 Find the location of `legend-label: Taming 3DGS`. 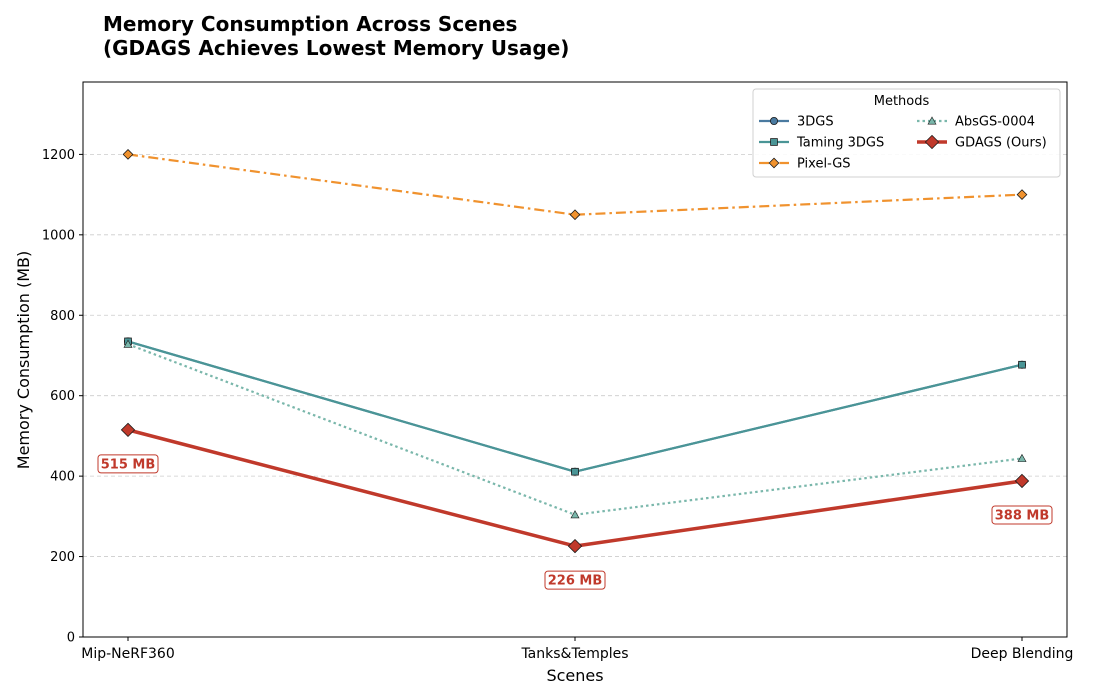

legend-label: Taming 3DGS is located at coordinates (840, 143).